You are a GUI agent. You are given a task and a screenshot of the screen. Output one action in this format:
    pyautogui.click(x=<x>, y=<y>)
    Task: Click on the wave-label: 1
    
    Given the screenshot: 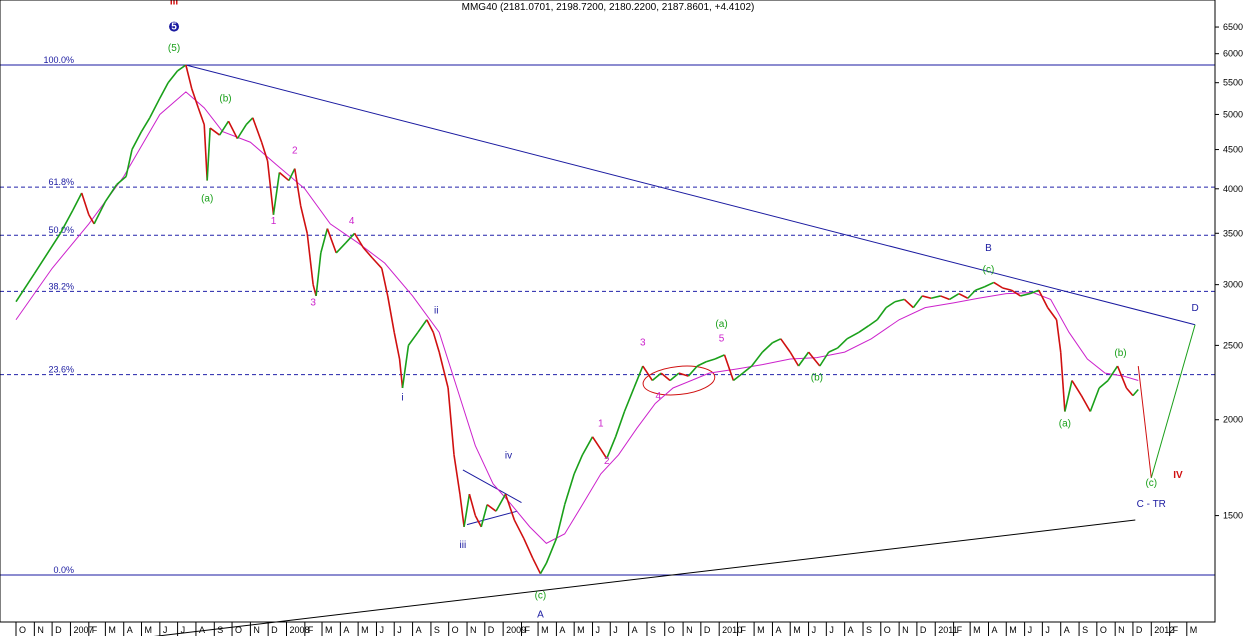 What is the action you would take?
    pyautogui.click(x=274, y=221)
    